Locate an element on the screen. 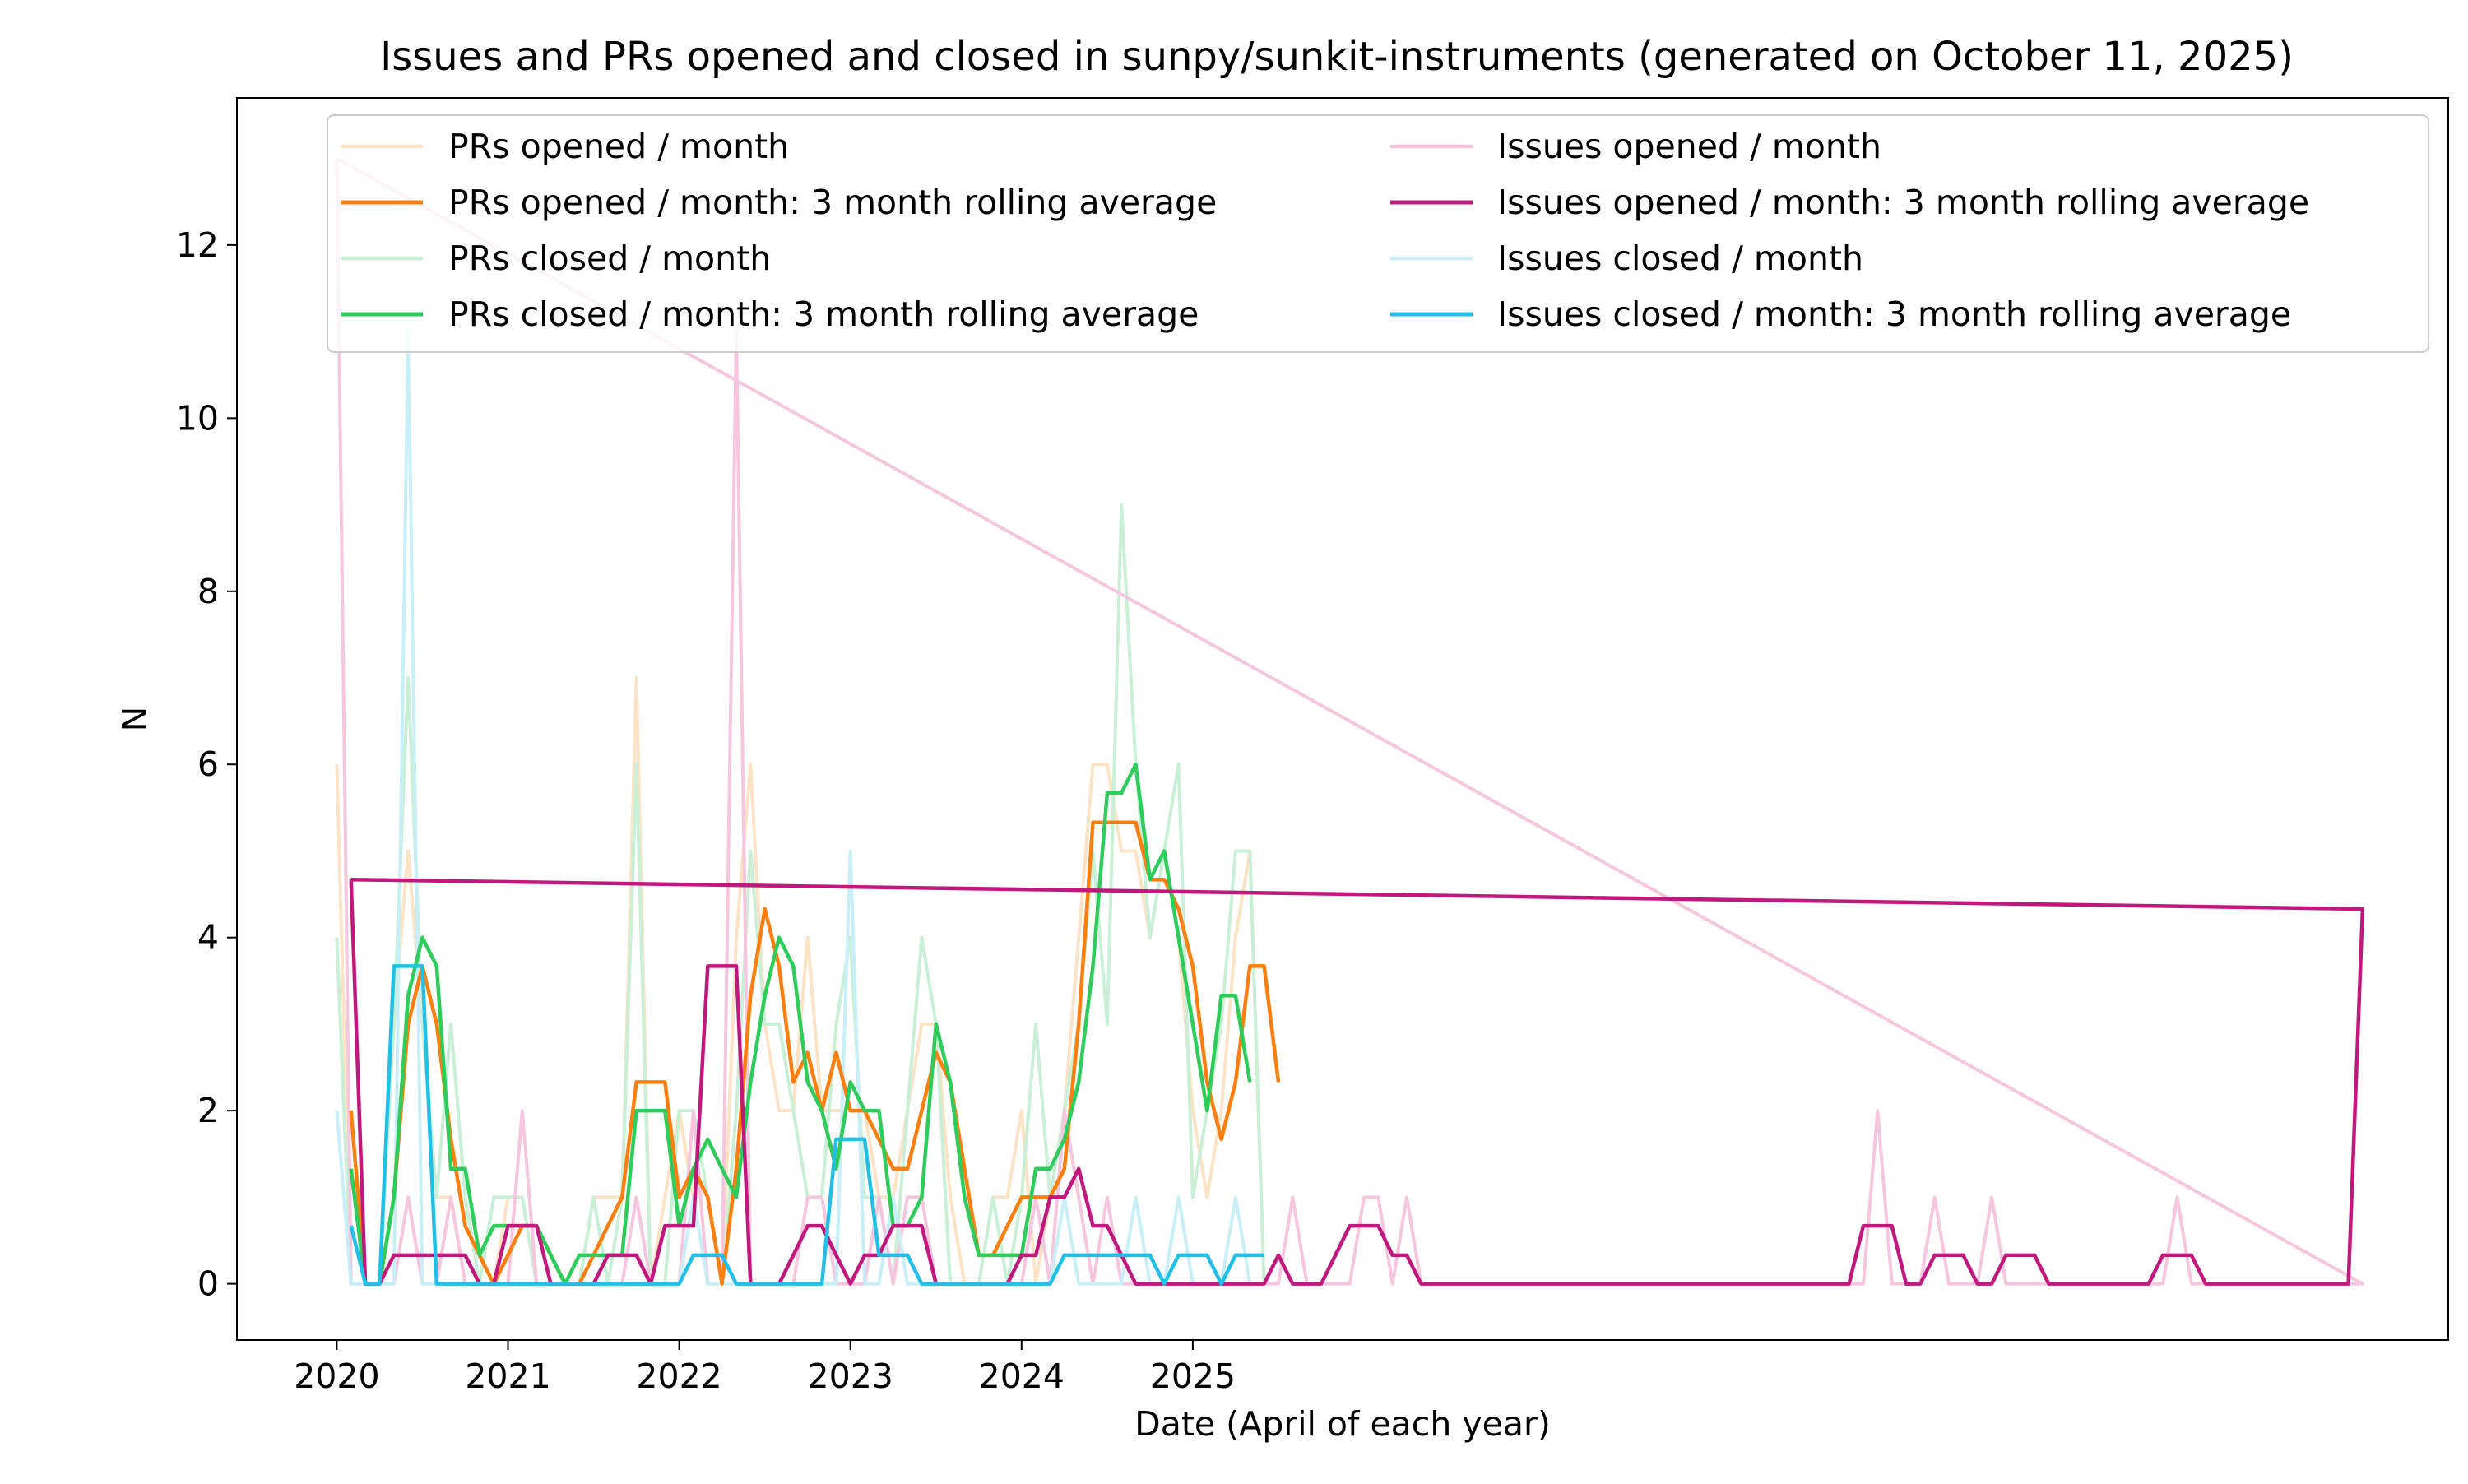  x-axis-label: Date (April of each year) is located at coordinates (1342, 1424).